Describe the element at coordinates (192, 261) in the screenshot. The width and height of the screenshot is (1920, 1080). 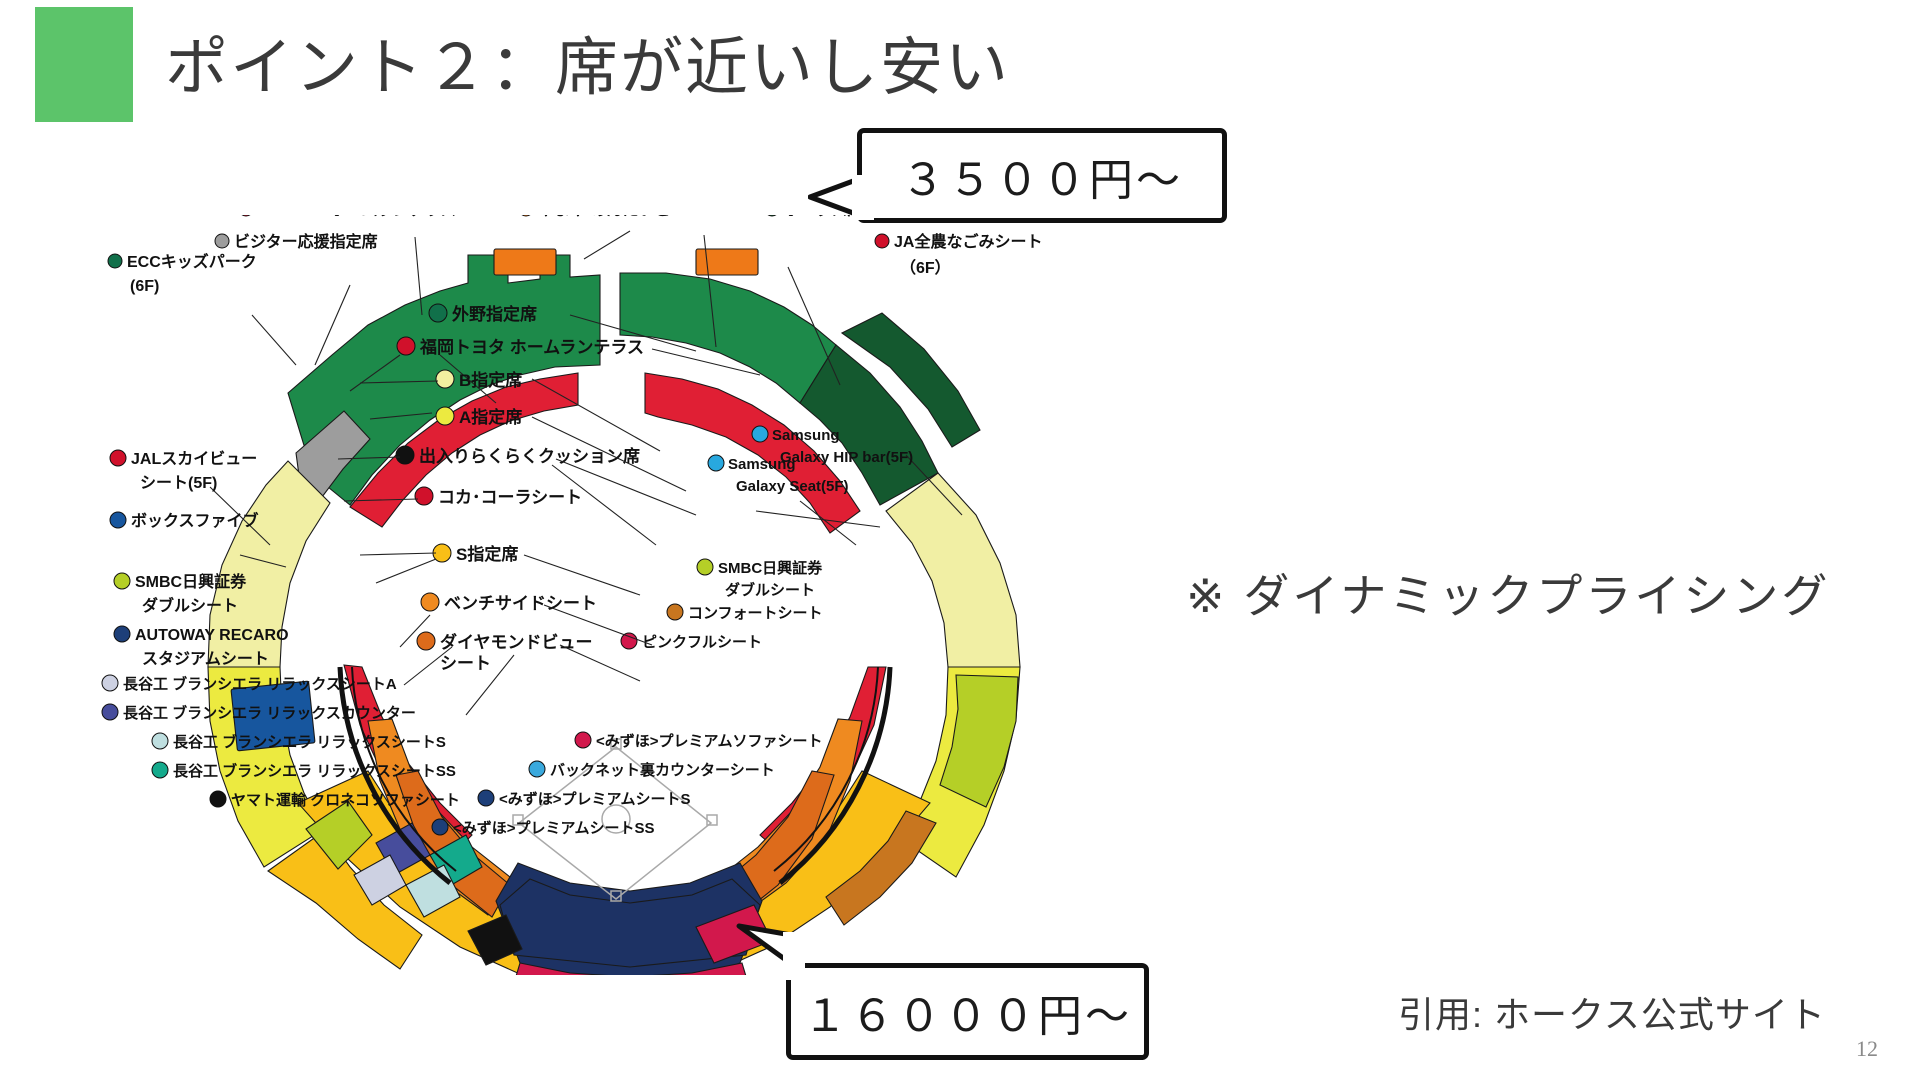
I see `legend-label: ECCキッズパーク` at that location.